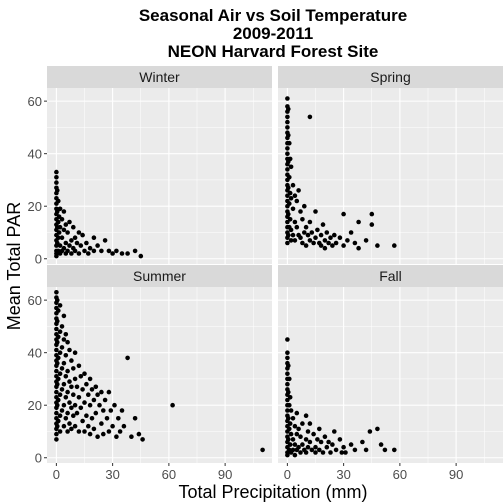  I want to click on facet-label-spring: Spring, so click(390, 77).